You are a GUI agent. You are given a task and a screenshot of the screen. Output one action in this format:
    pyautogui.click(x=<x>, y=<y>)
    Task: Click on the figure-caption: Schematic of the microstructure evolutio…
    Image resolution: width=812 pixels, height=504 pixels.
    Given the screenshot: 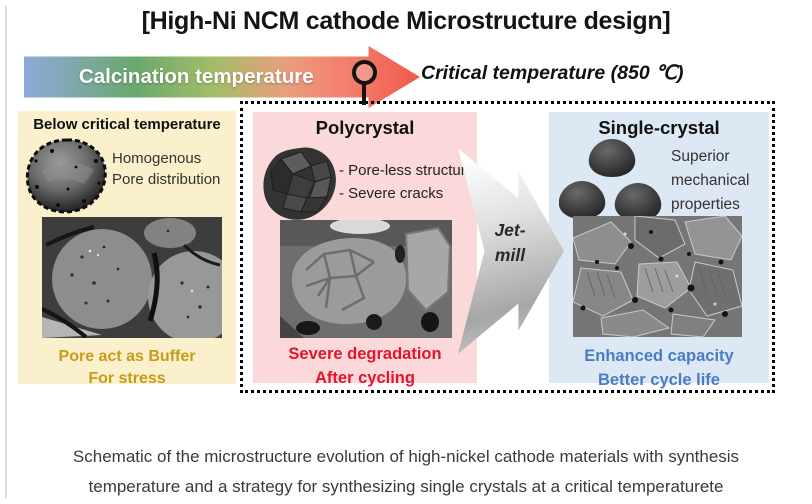 What is the action you would take?
    pyautogui.click(x=406, y=472)
    